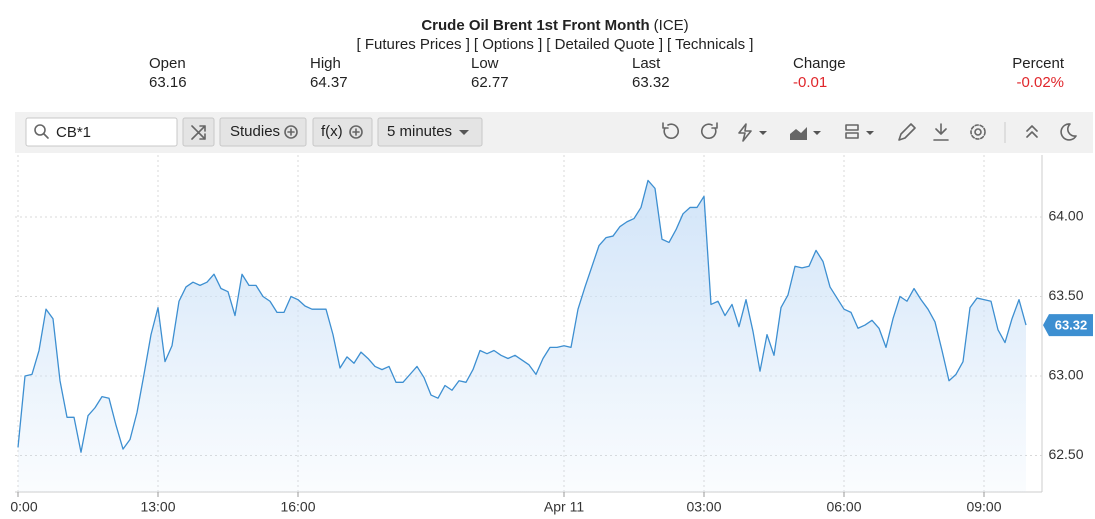  I want to click on interval-select, so click(430, 132).